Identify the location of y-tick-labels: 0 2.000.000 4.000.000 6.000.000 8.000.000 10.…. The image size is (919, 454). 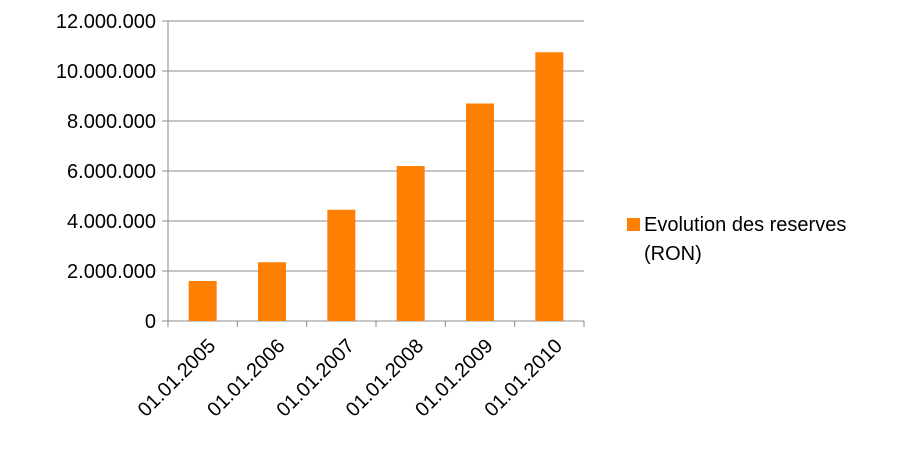
(106, 172).